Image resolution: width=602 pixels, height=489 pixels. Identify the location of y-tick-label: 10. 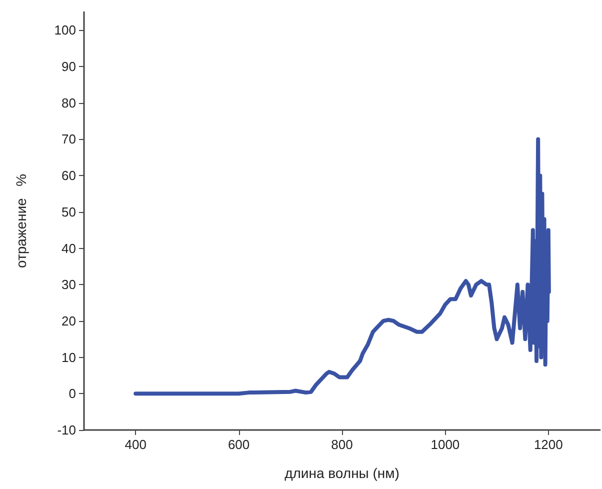
(69, 357).